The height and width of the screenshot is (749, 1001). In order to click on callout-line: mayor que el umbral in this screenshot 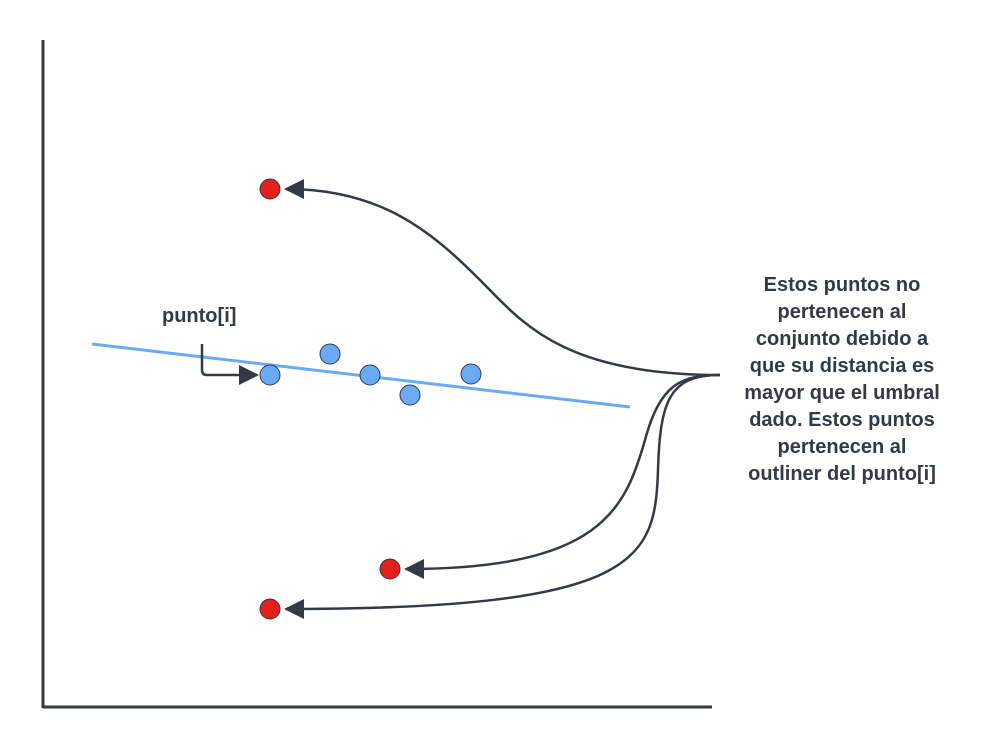, I will do `click(842, 393)`.